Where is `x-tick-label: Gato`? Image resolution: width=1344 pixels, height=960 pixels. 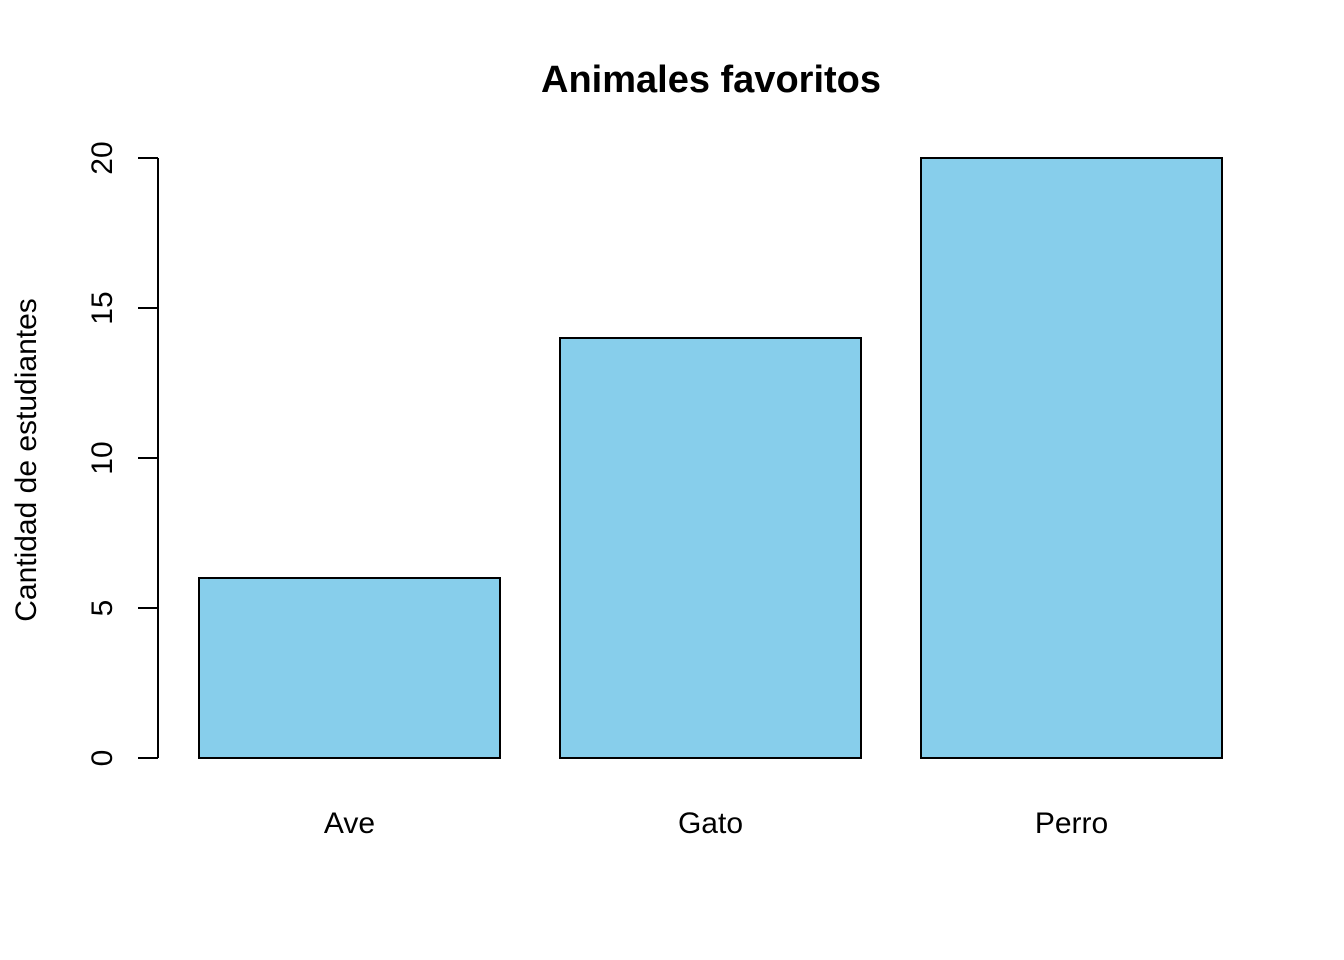 x-tick-label: Gato is located at coordinates (710, 823).